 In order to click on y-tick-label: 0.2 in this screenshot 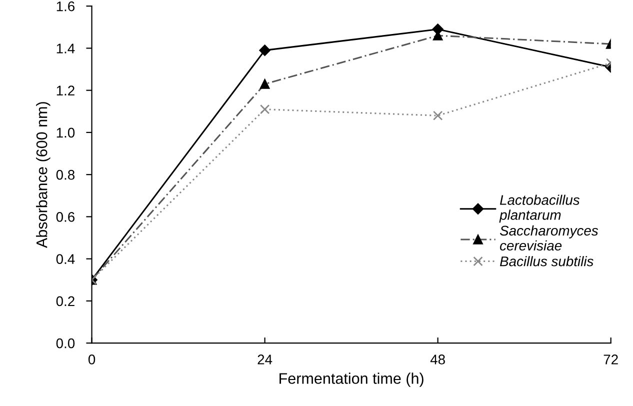, I will do `click(65, 301)`.